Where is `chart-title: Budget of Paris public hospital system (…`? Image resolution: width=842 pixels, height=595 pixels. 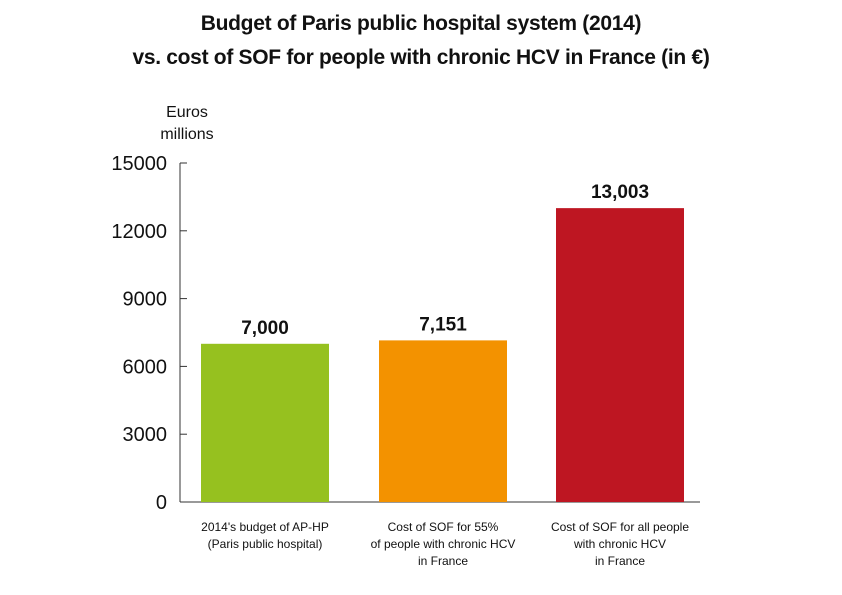 chart-title: Budget of Paris public hospital system (… is located at coordinates (421, 23).